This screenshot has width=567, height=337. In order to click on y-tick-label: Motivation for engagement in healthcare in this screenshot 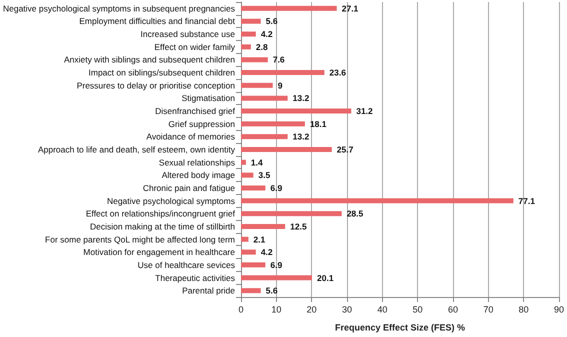, I will do `click(159, 252)`.